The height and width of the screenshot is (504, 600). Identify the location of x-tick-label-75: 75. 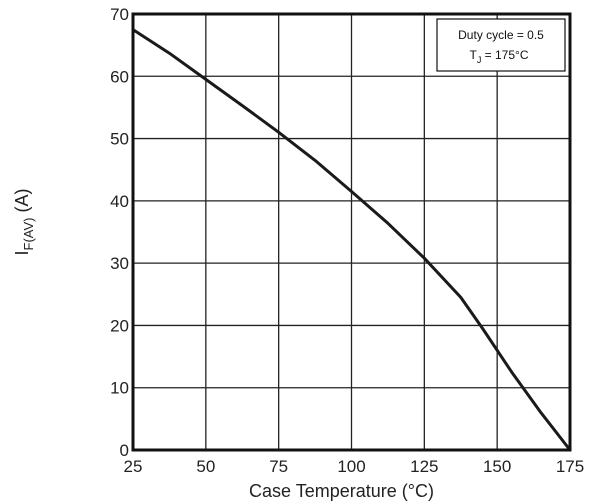
(278, 466).